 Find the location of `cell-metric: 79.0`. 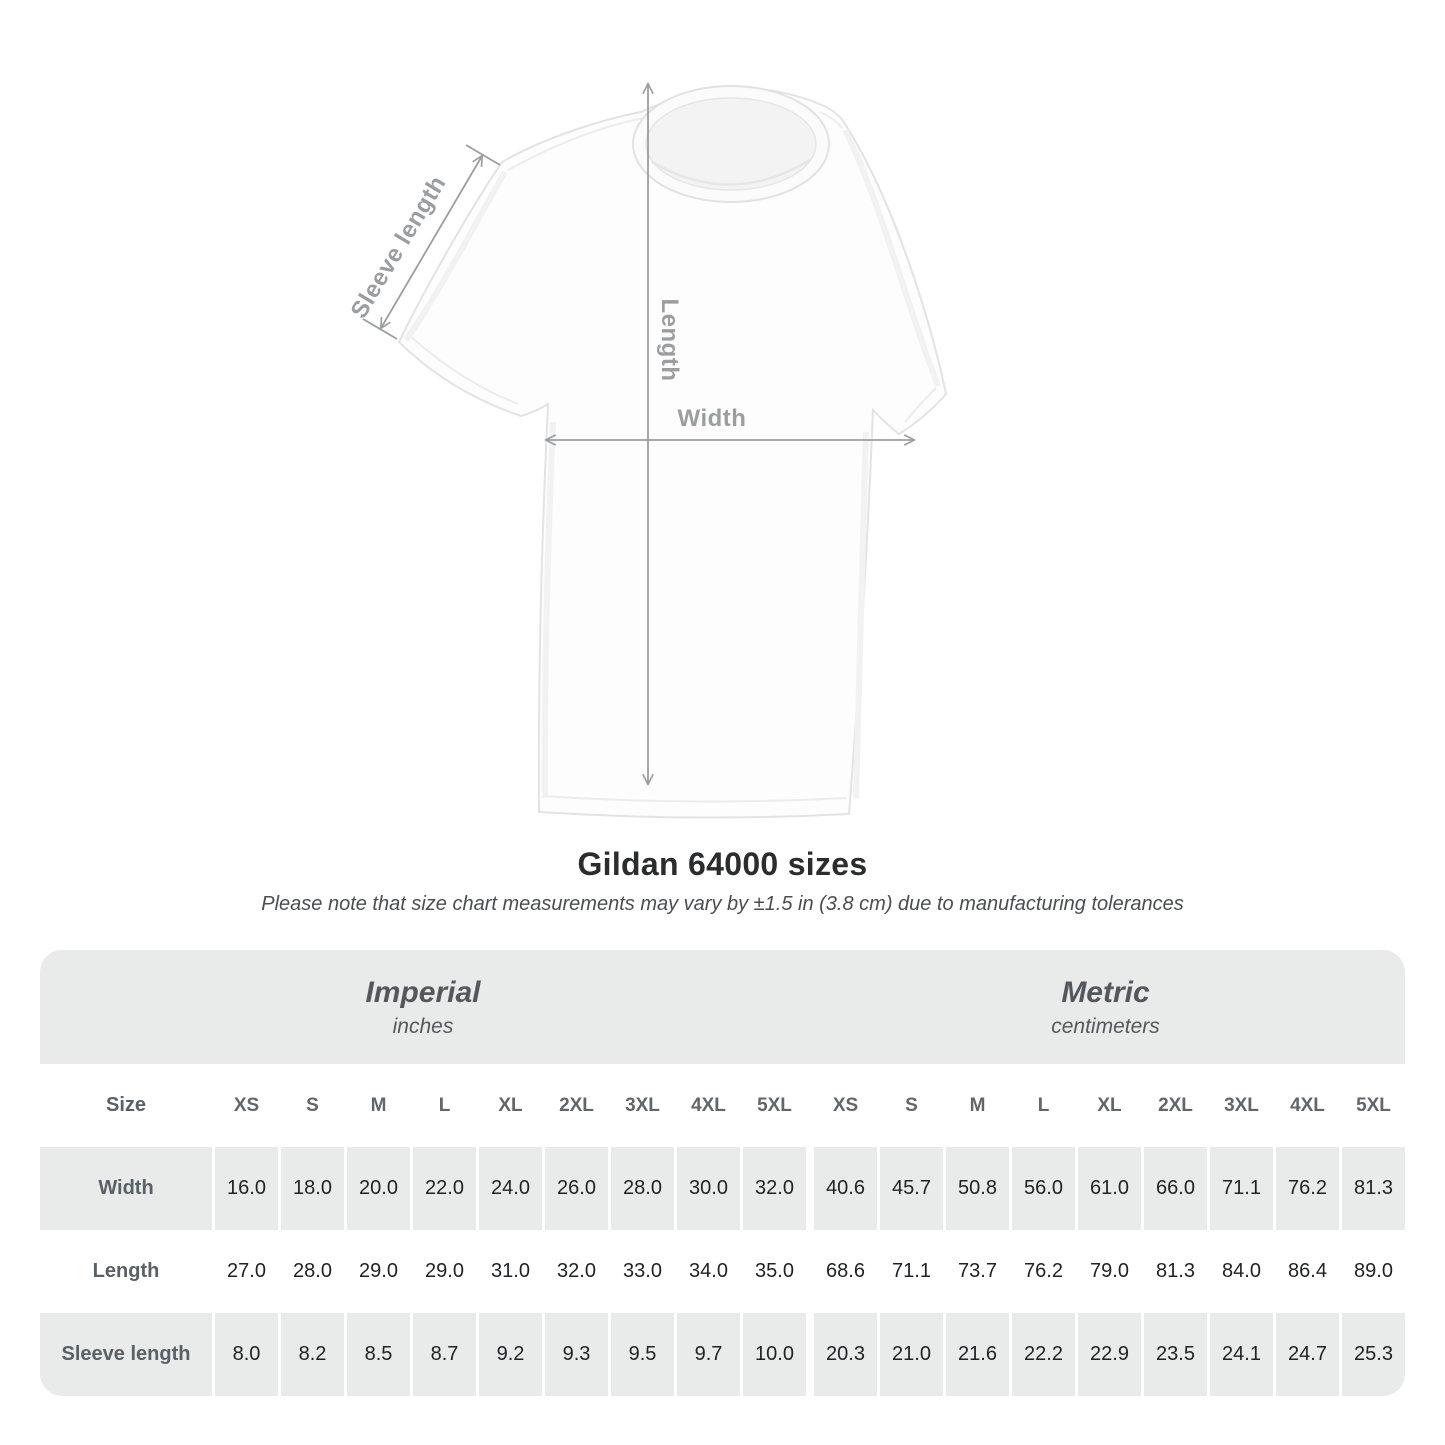

cell-metric: 79.0 is located at coordinates (1109, 1271).